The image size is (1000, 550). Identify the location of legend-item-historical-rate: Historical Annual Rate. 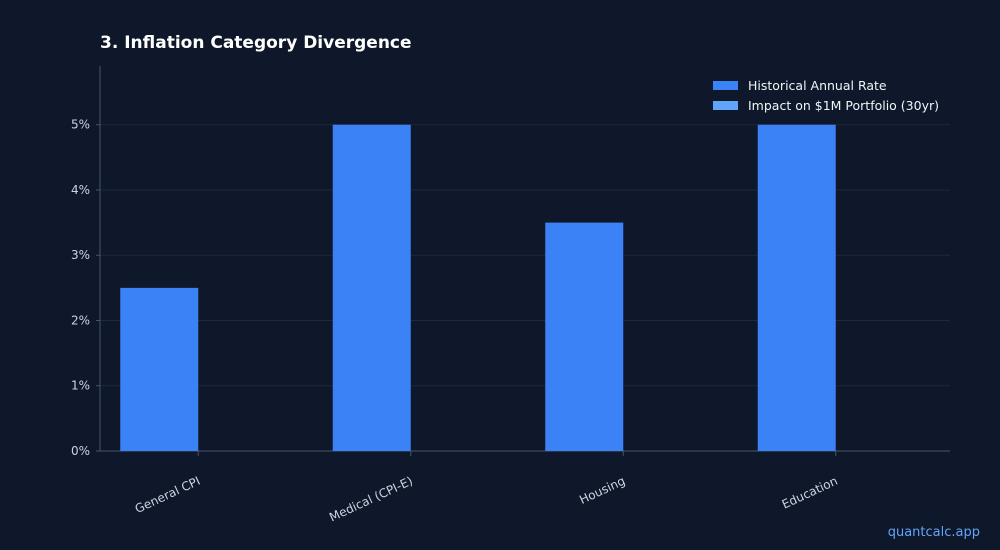
(826, 85).